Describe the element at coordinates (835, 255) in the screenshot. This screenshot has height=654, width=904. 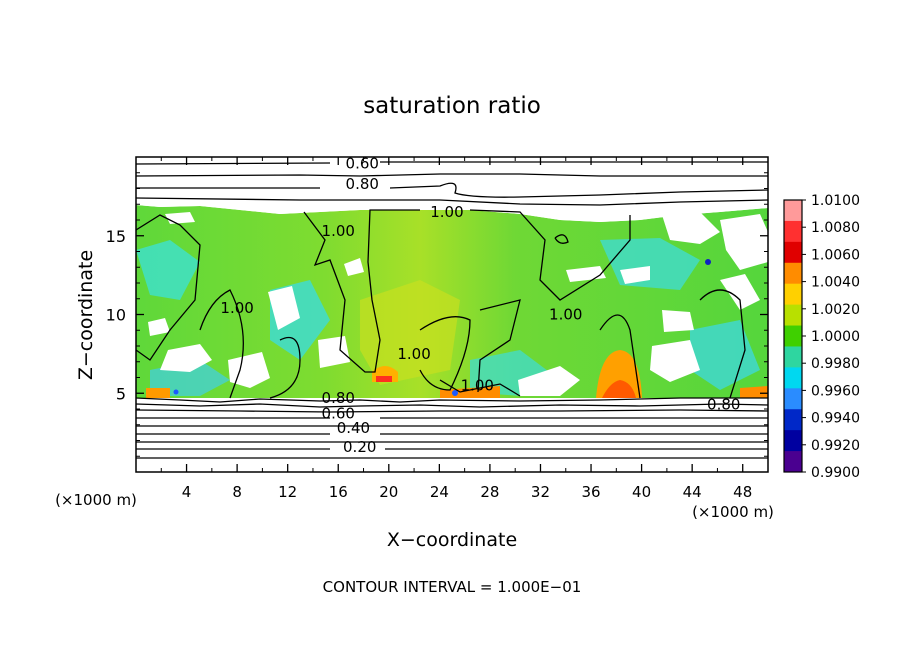
I see `colorbar-label: 1.0060` at that location.